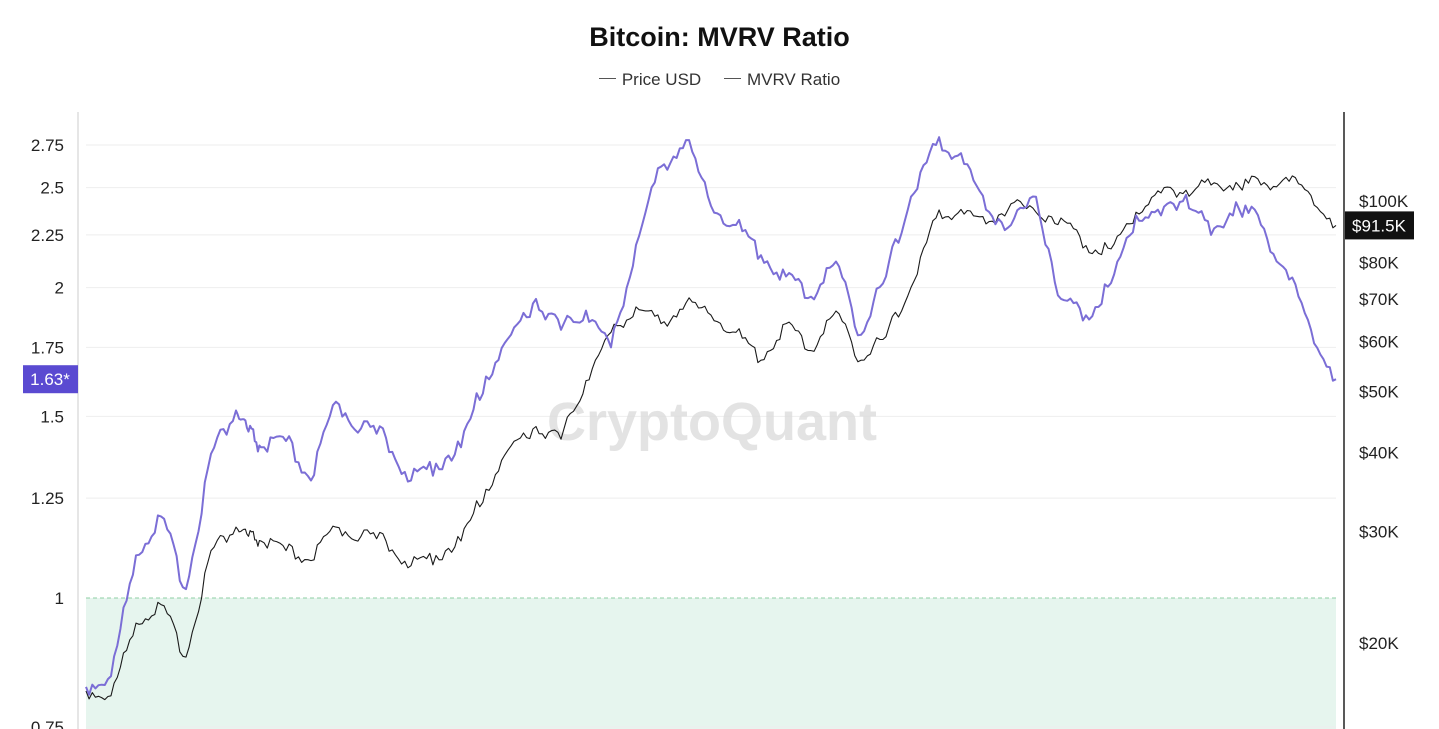 This screenshot has width=1439, height=729. What do you see at coordinates (47, 145) in the screenshot?
I see `left-tick-label: 2.75` at bounding box center [47, 145].